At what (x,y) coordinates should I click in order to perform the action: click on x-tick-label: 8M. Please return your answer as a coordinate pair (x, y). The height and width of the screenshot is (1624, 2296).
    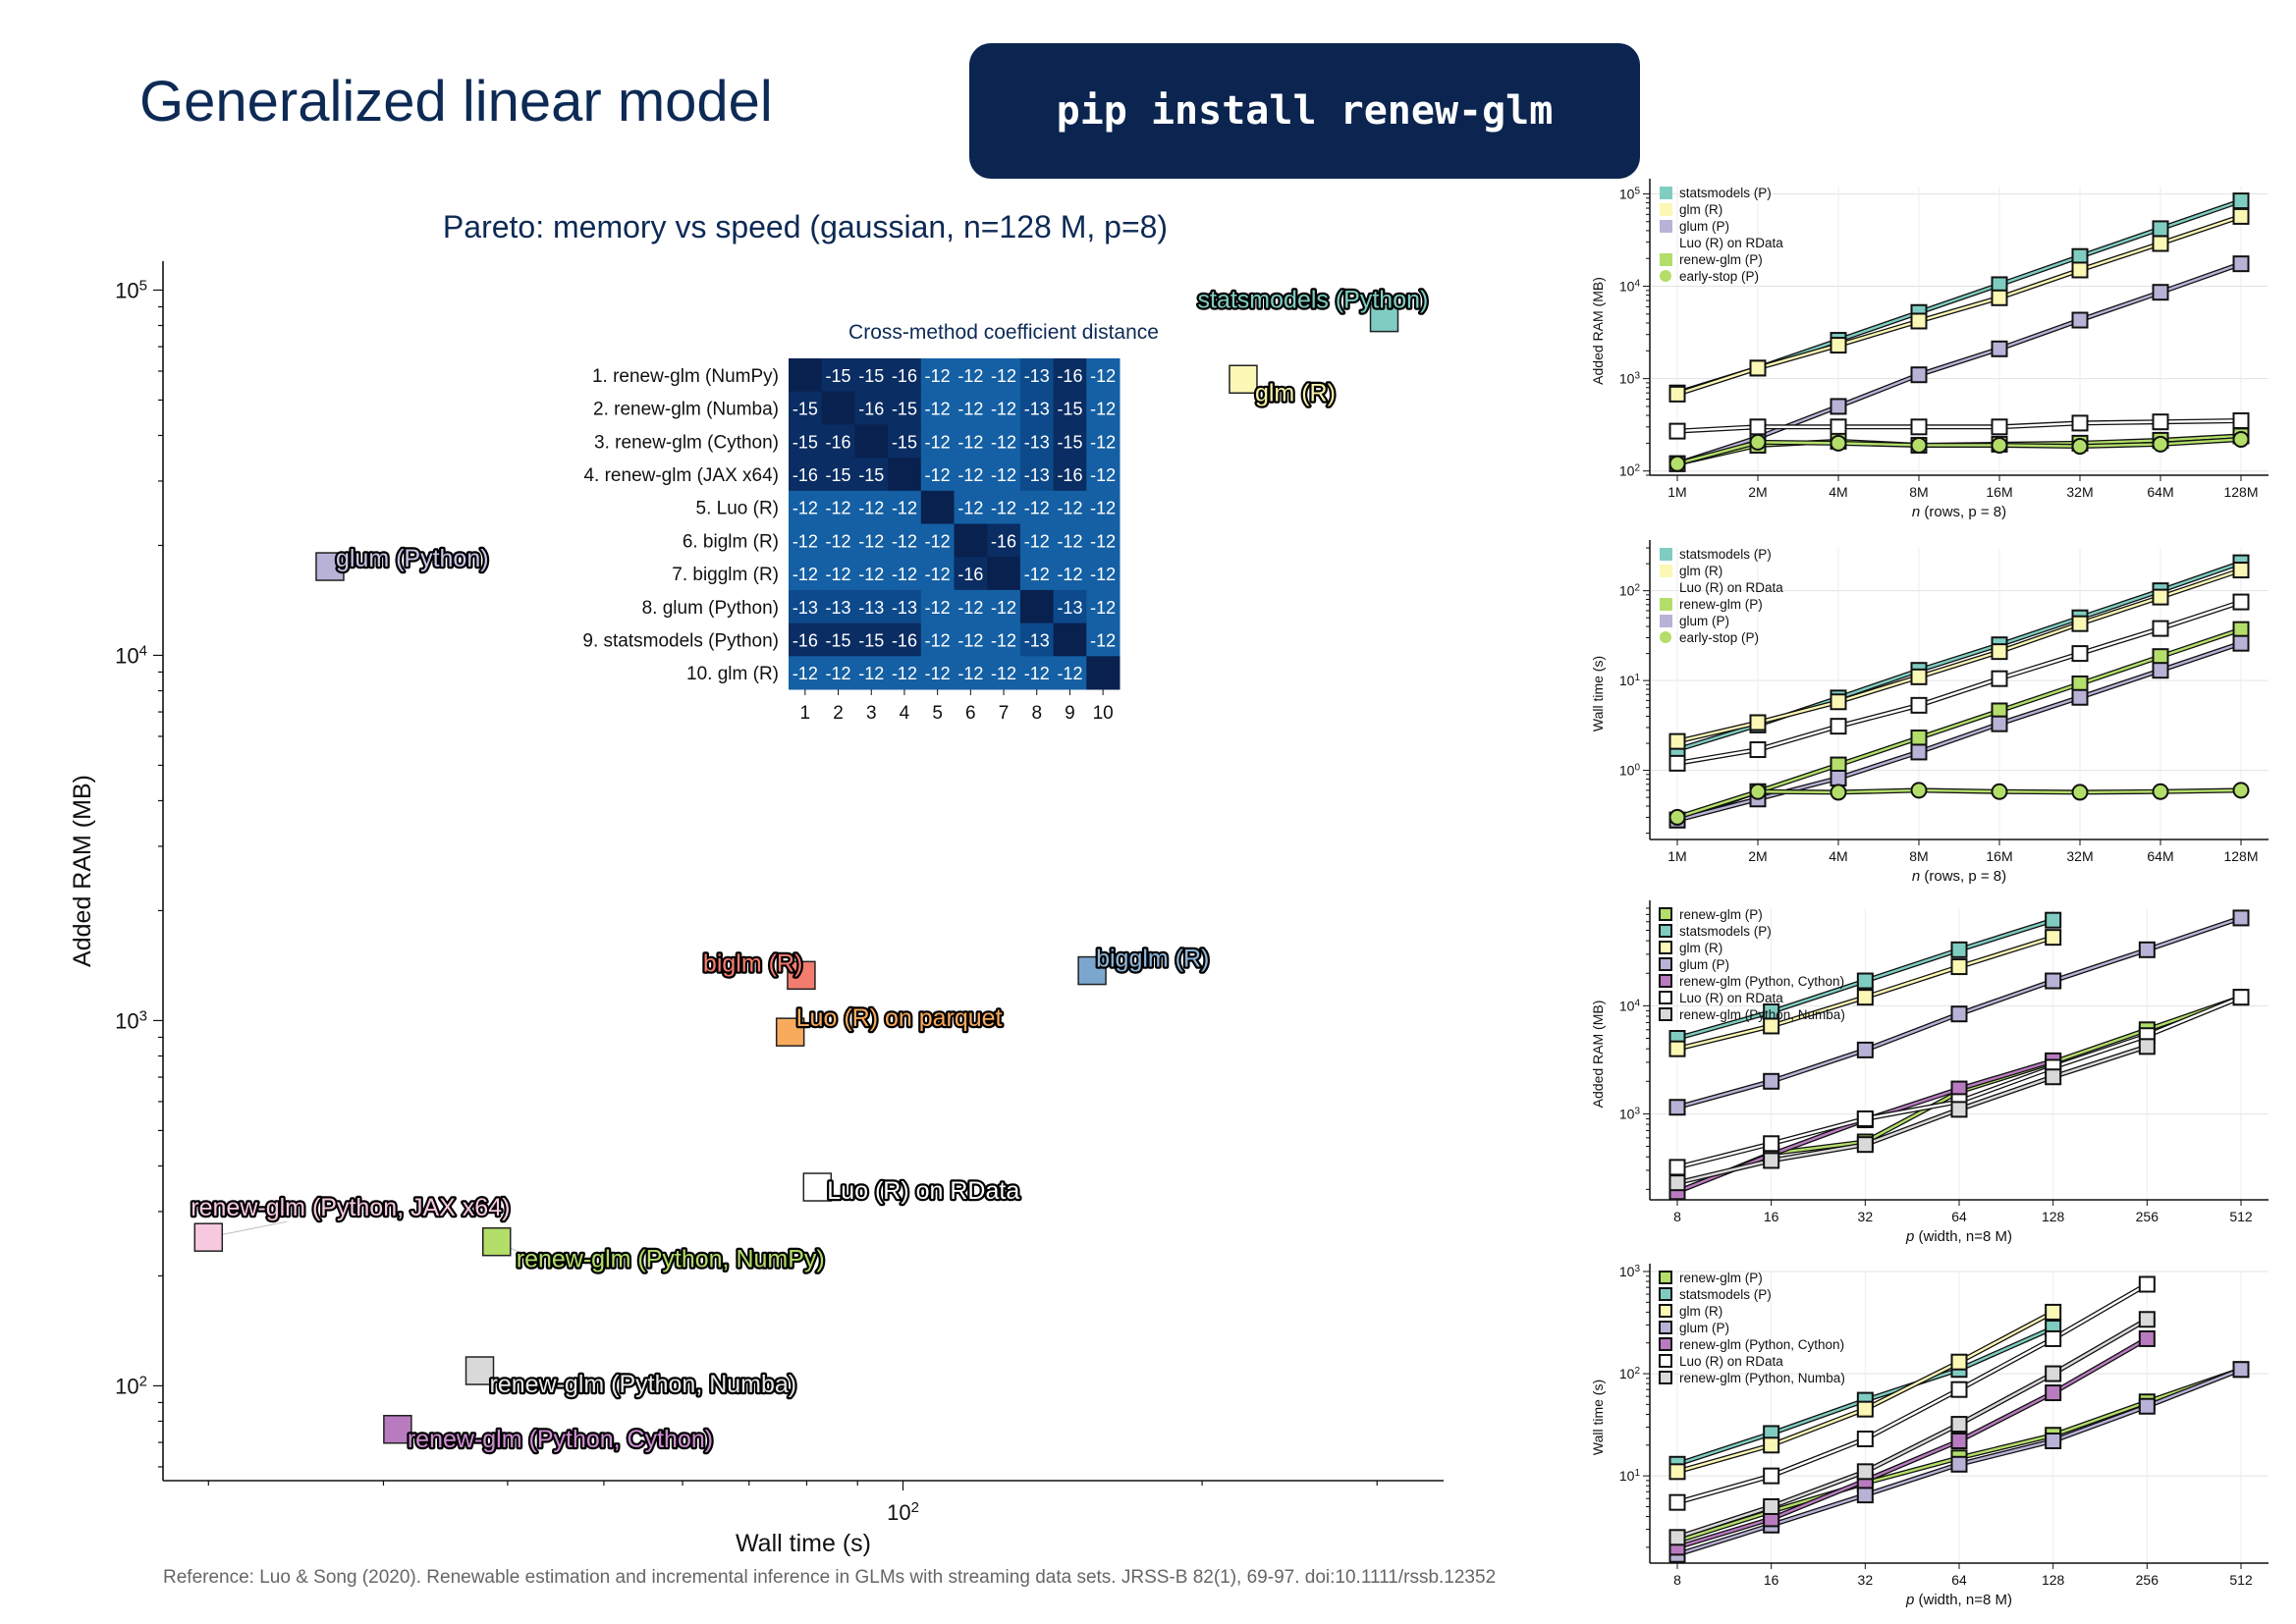
    Looking at the image, I should click on (1918, 492).